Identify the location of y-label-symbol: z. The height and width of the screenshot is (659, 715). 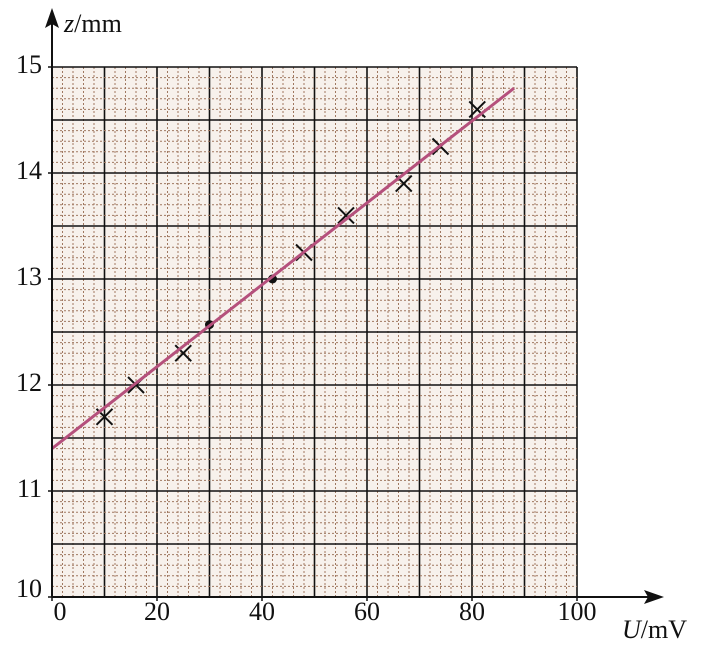
(68, 23).